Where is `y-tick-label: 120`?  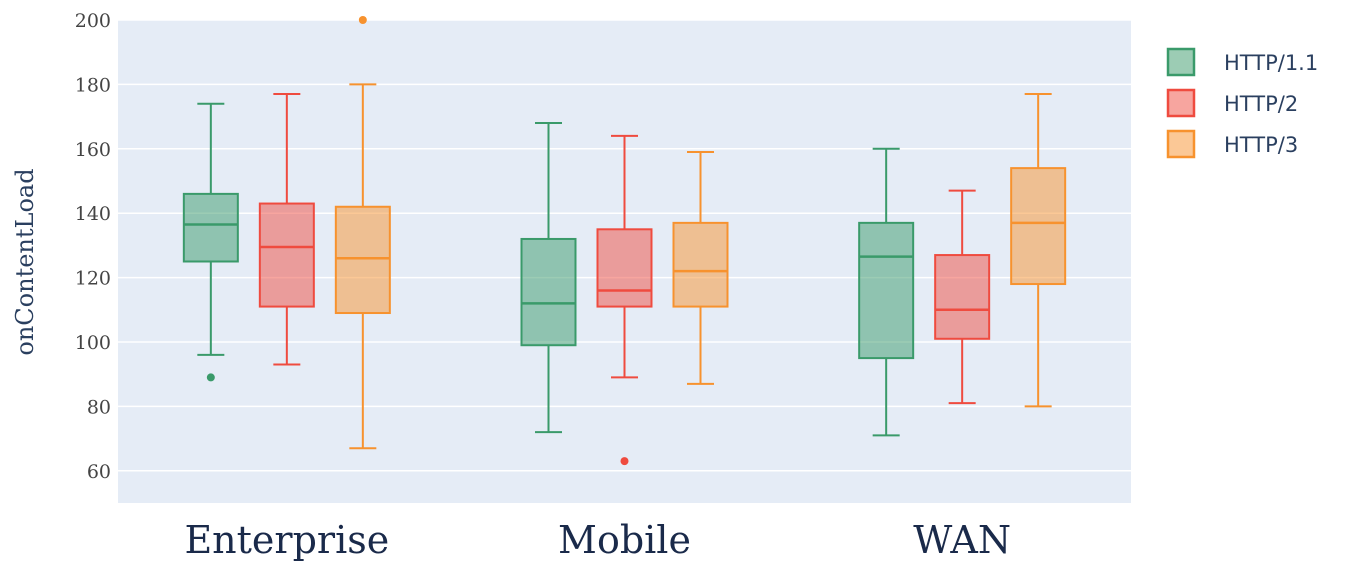
y-tick-label: 120 is located at coordinates (93, 279).